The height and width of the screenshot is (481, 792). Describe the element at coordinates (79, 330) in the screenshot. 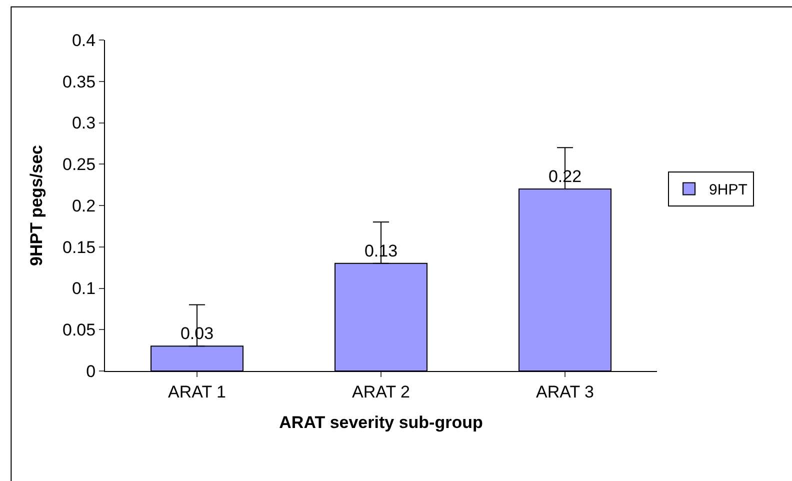

I see `y-tick-label: 0.05` at that location.